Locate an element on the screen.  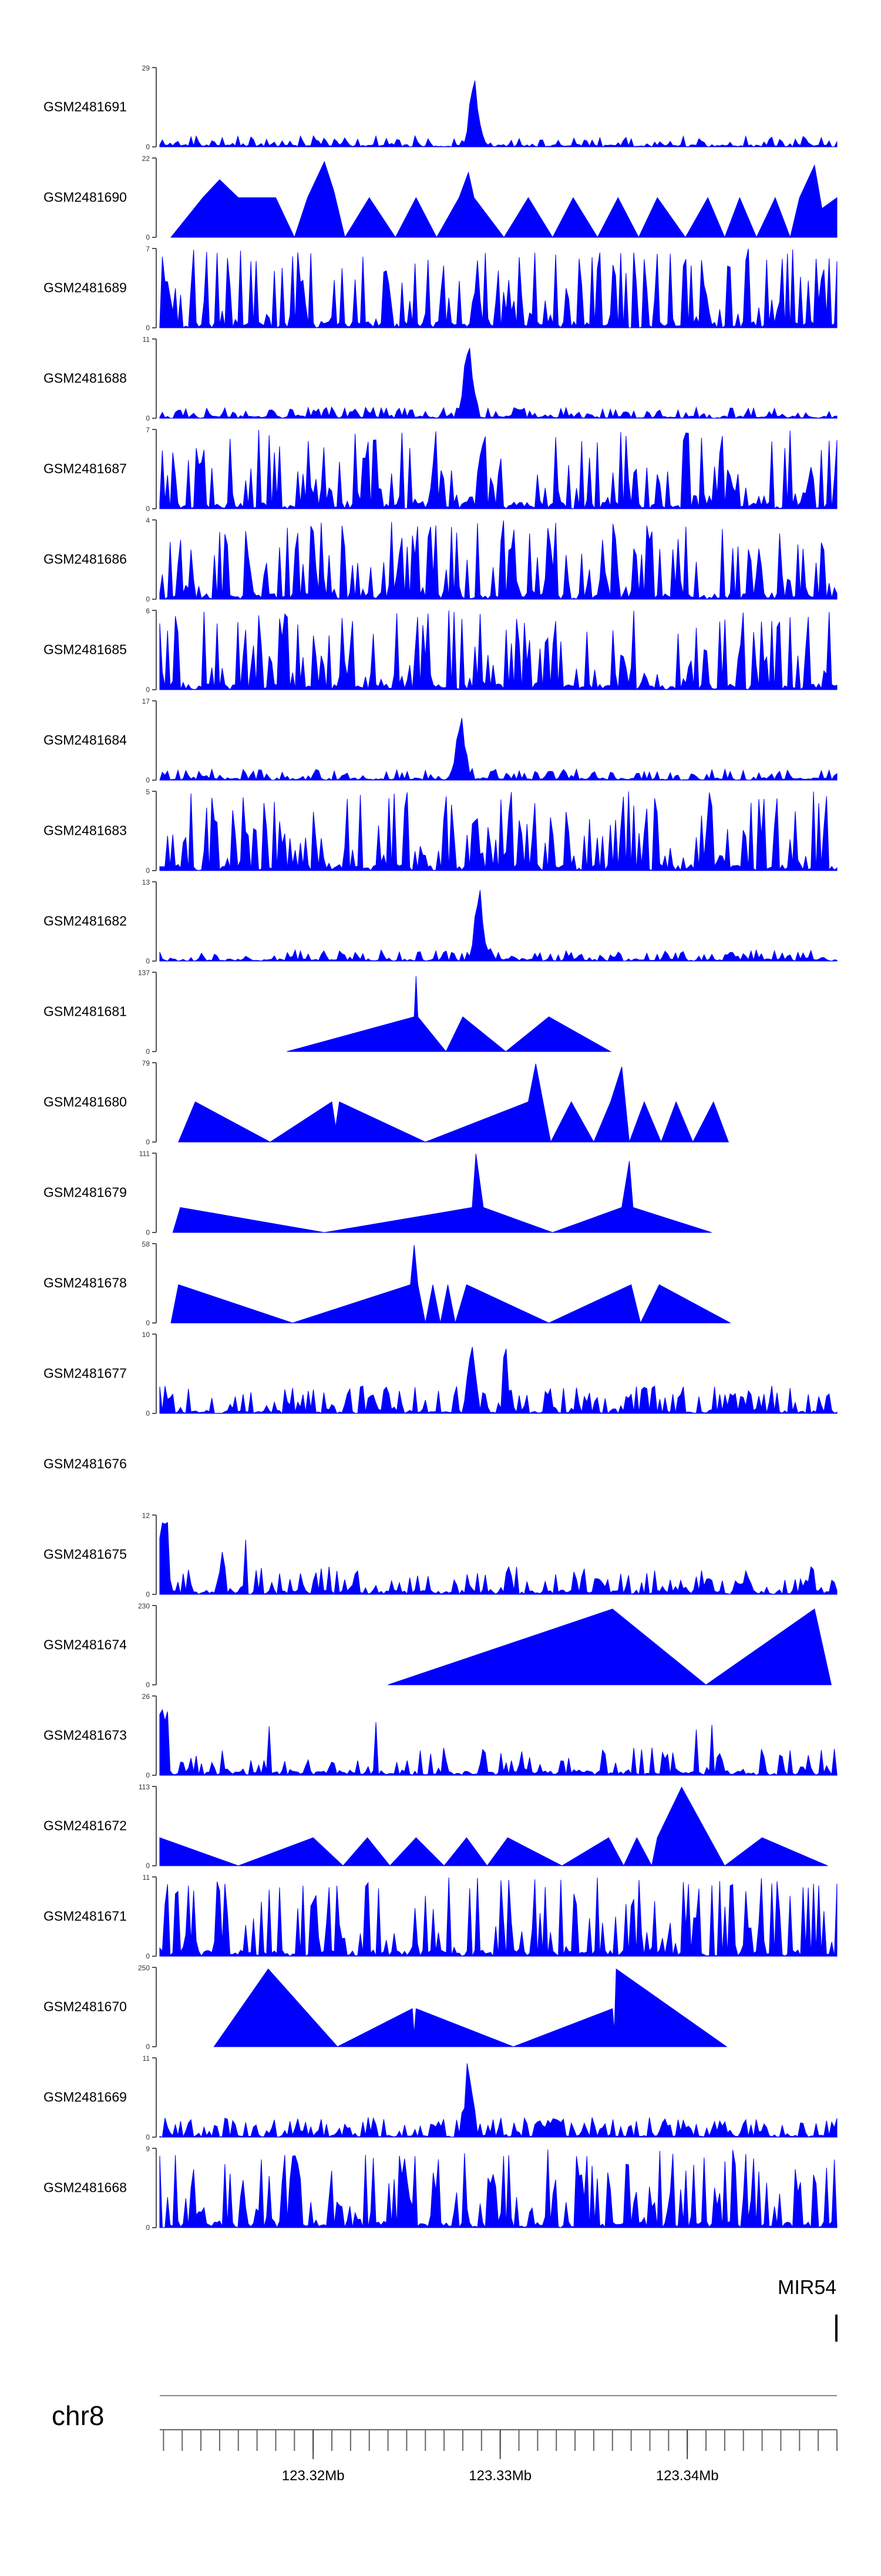
y-tick-max-label: 12 is located at coordinates (146, 1516).